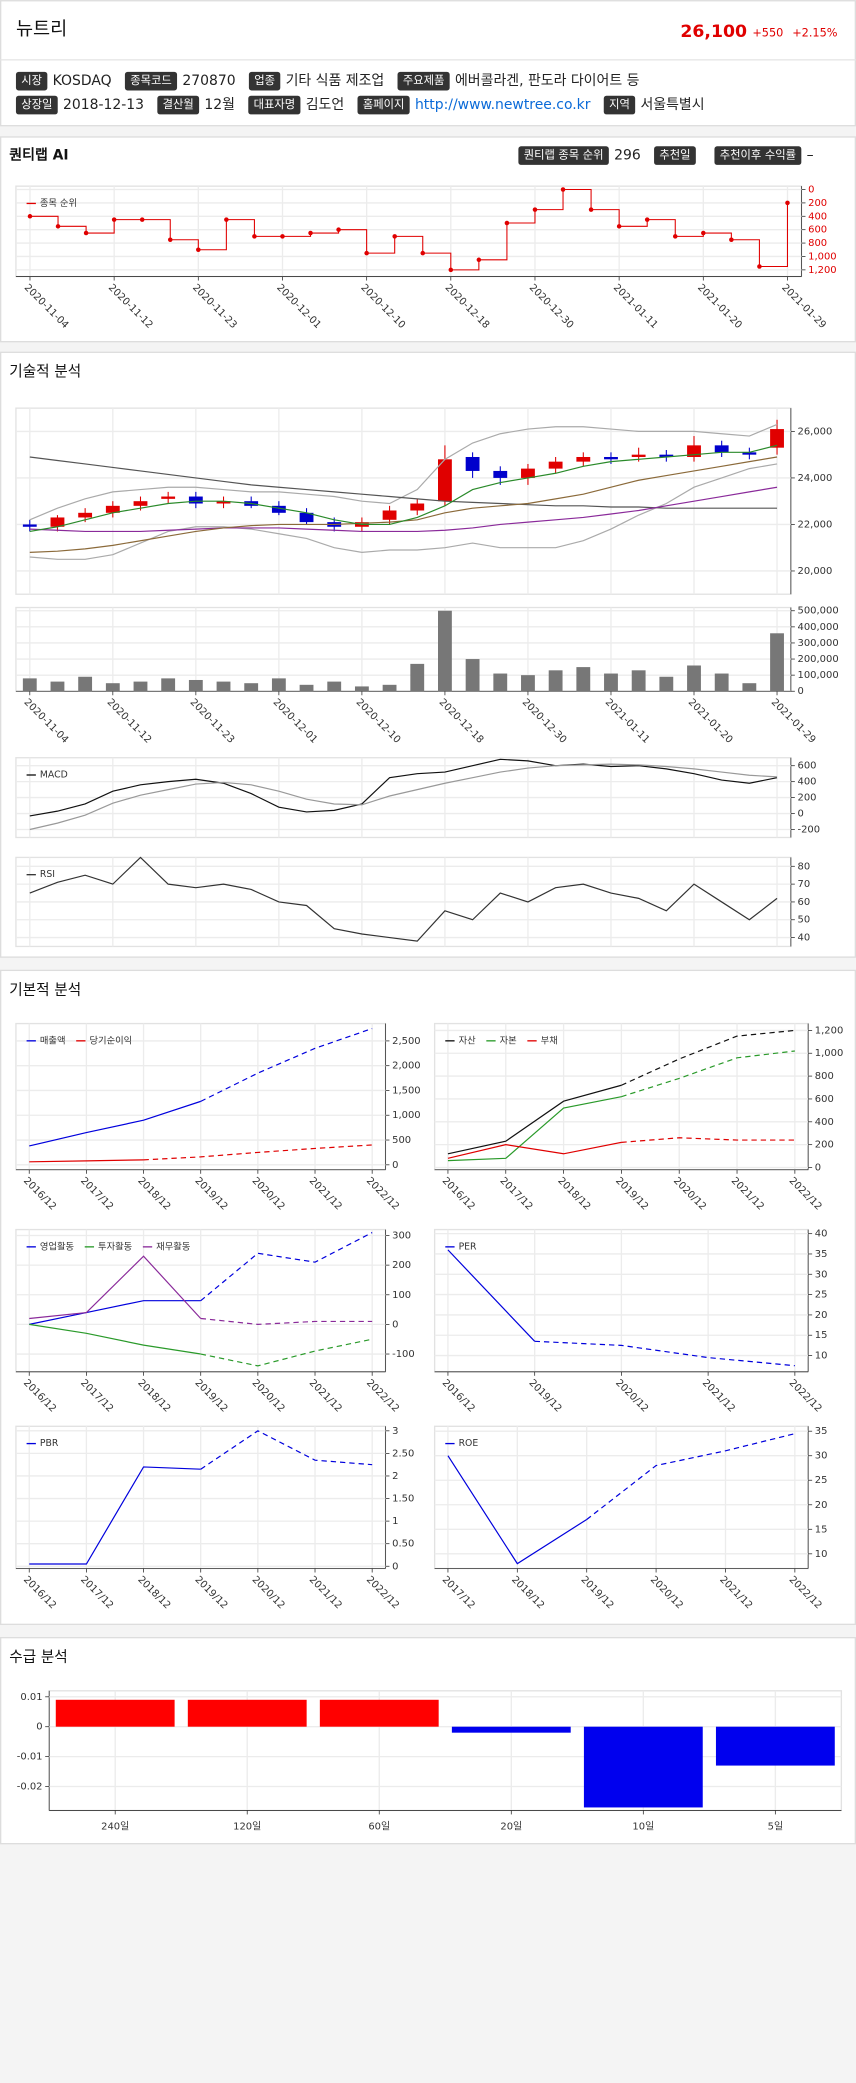 Image resolution: width=856 pixels, height=2083 pixels. I want to click on x-tick-label: 10일, so click(643, 1826).